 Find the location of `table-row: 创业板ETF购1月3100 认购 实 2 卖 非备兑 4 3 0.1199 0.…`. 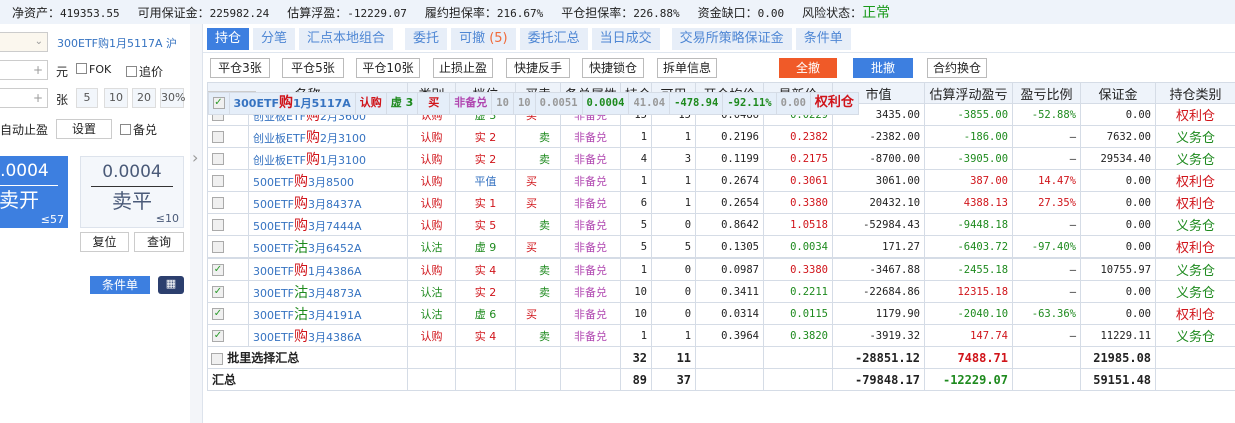

table-row: 创业板ETF购1月3100 认购 实 2 卖 非备兑 4 3 0.1199 0.… is located at coordinates (721, 158).